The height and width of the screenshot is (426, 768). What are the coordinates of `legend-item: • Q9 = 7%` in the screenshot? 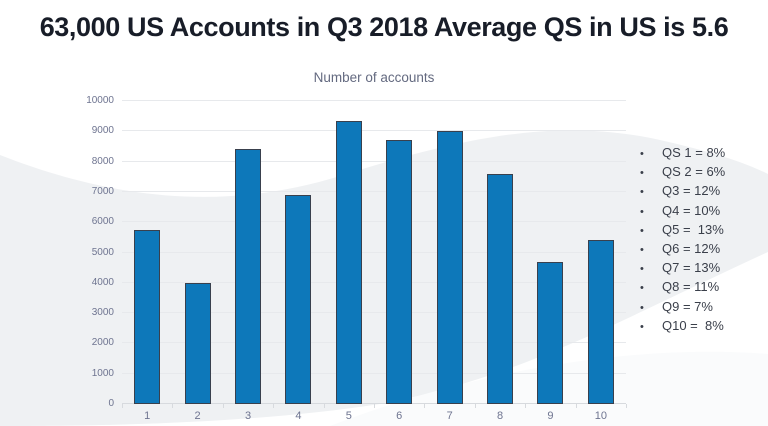 It's located at (682, 308).